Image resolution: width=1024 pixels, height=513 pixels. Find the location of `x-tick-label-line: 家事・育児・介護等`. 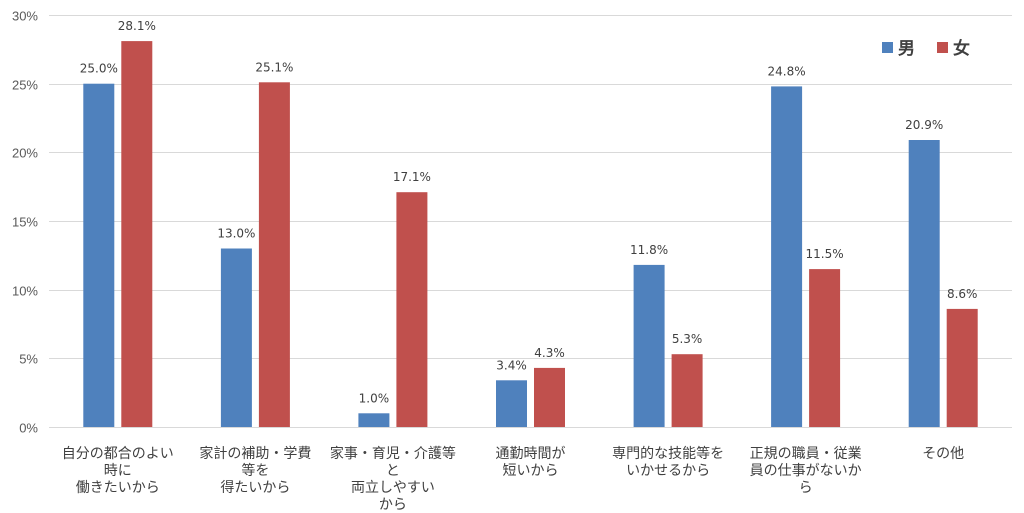

x-tick-label-line: 家事・育児・介護等 is located at coordinates (393, 453).